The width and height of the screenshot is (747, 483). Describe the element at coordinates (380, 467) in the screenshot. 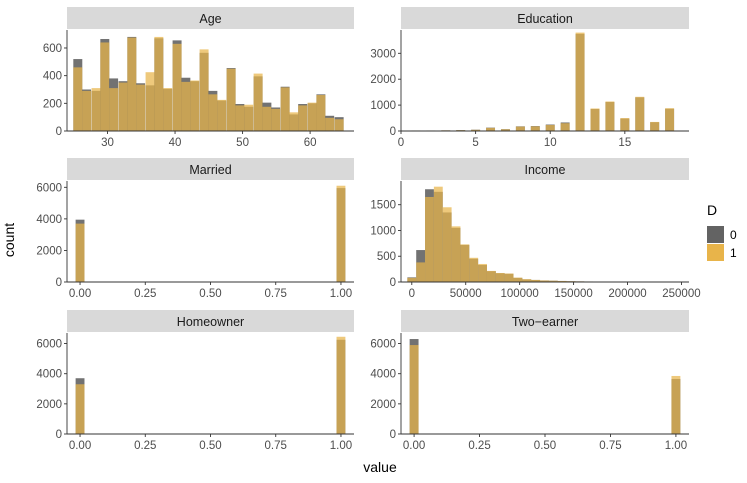

I see `x-axis-title: value` at that location.